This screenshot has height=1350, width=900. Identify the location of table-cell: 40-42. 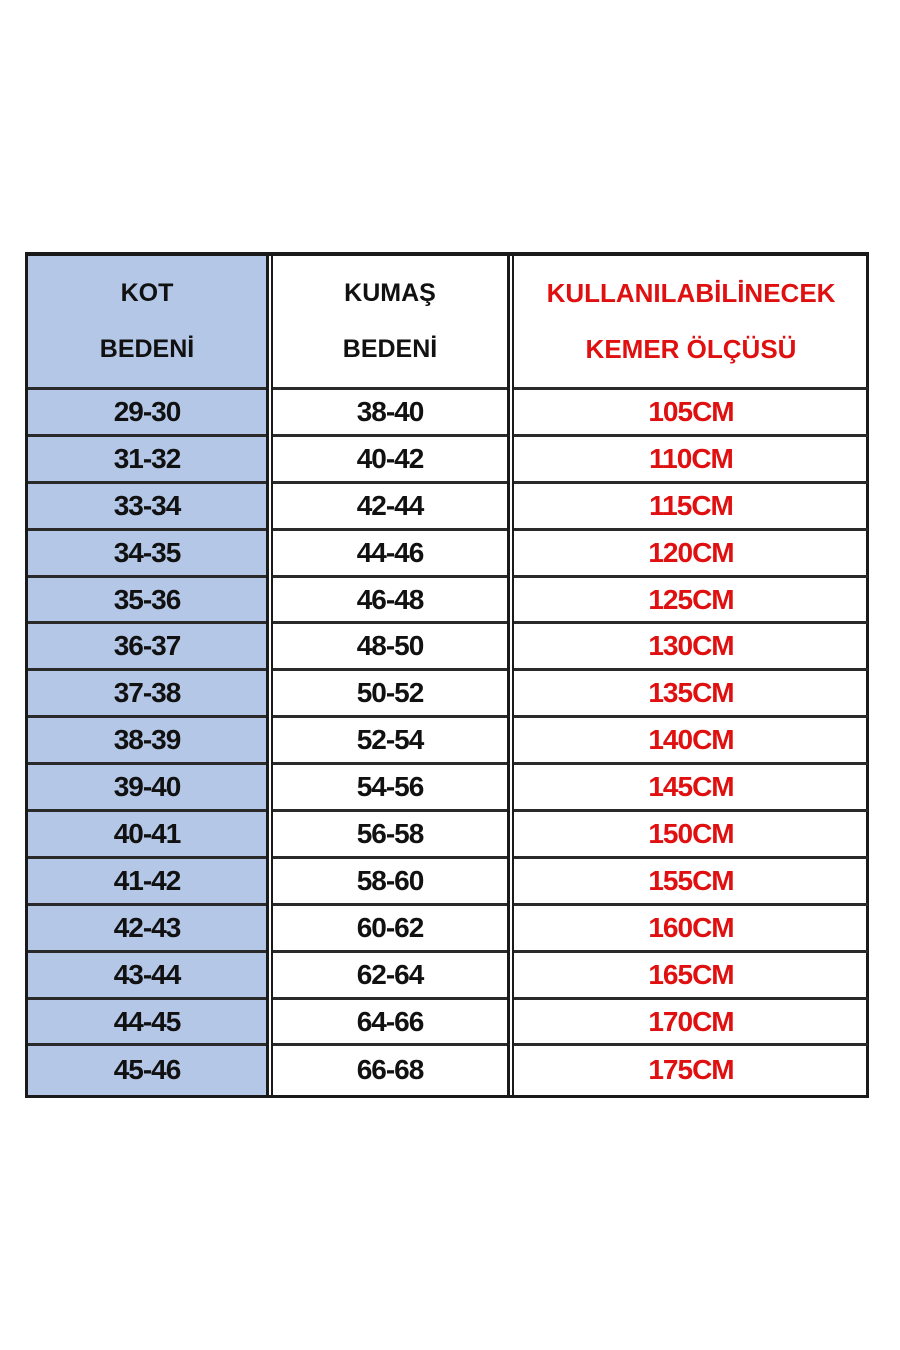
(390, 460).